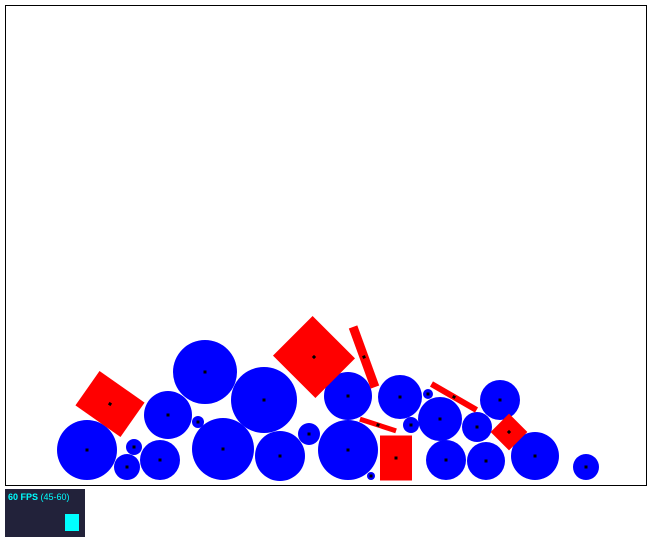 This screenshot has width=654, height=546. I want to click on fps-value: 60 FPS, so click(23, 497).